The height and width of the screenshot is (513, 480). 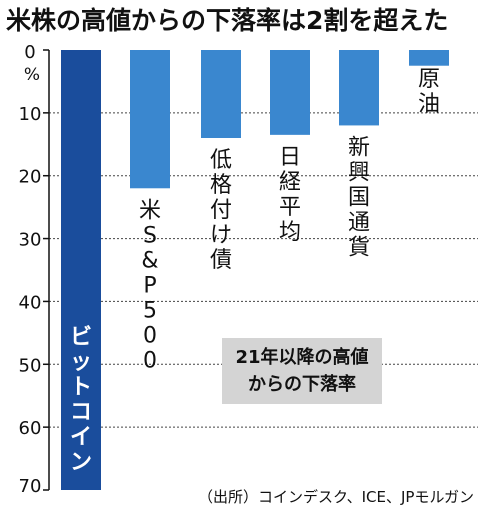 I want to click on category-label-1: 米 S & P 5 0 0, so click(x=150, y=285).